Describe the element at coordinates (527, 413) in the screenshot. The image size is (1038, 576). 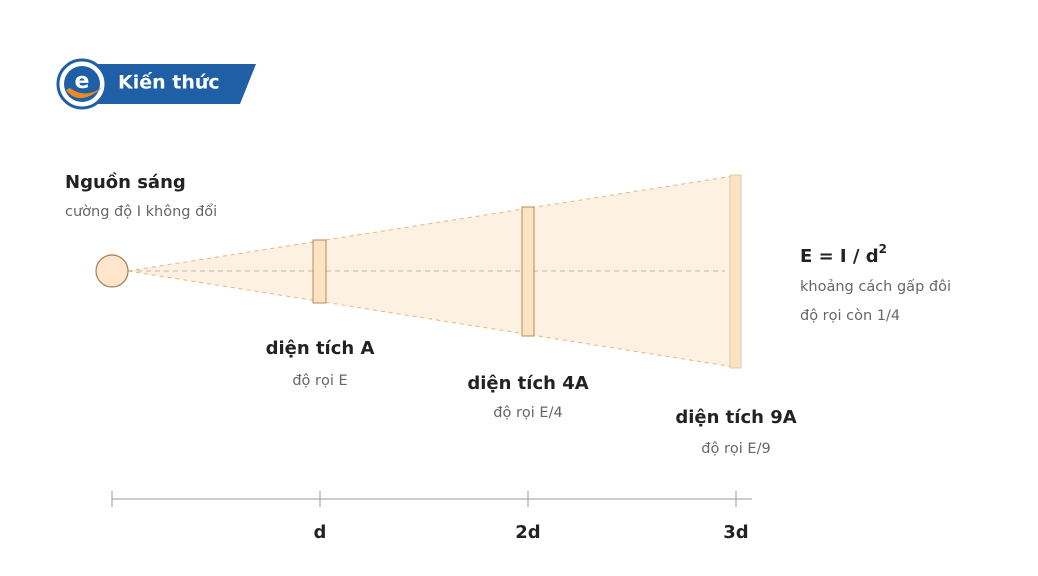
I see `area-illuminance: độ rọi E/4` at that location.